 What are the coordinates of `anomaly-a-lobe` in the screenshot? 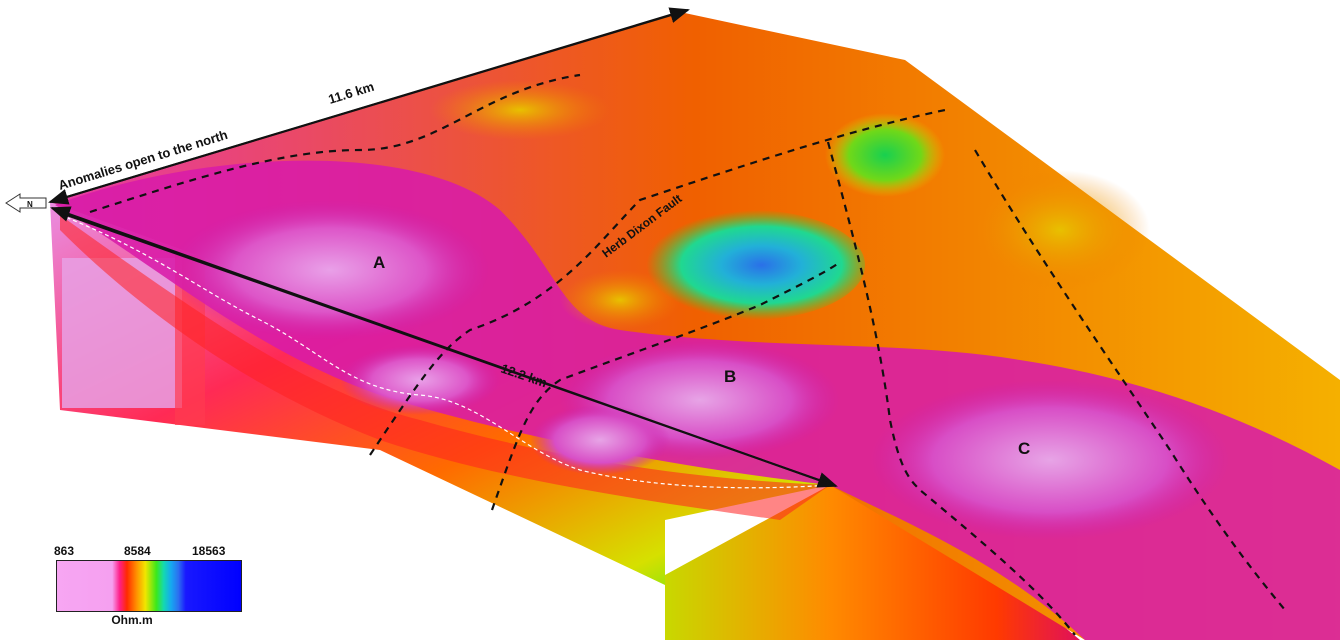 It's located at (420, 380).